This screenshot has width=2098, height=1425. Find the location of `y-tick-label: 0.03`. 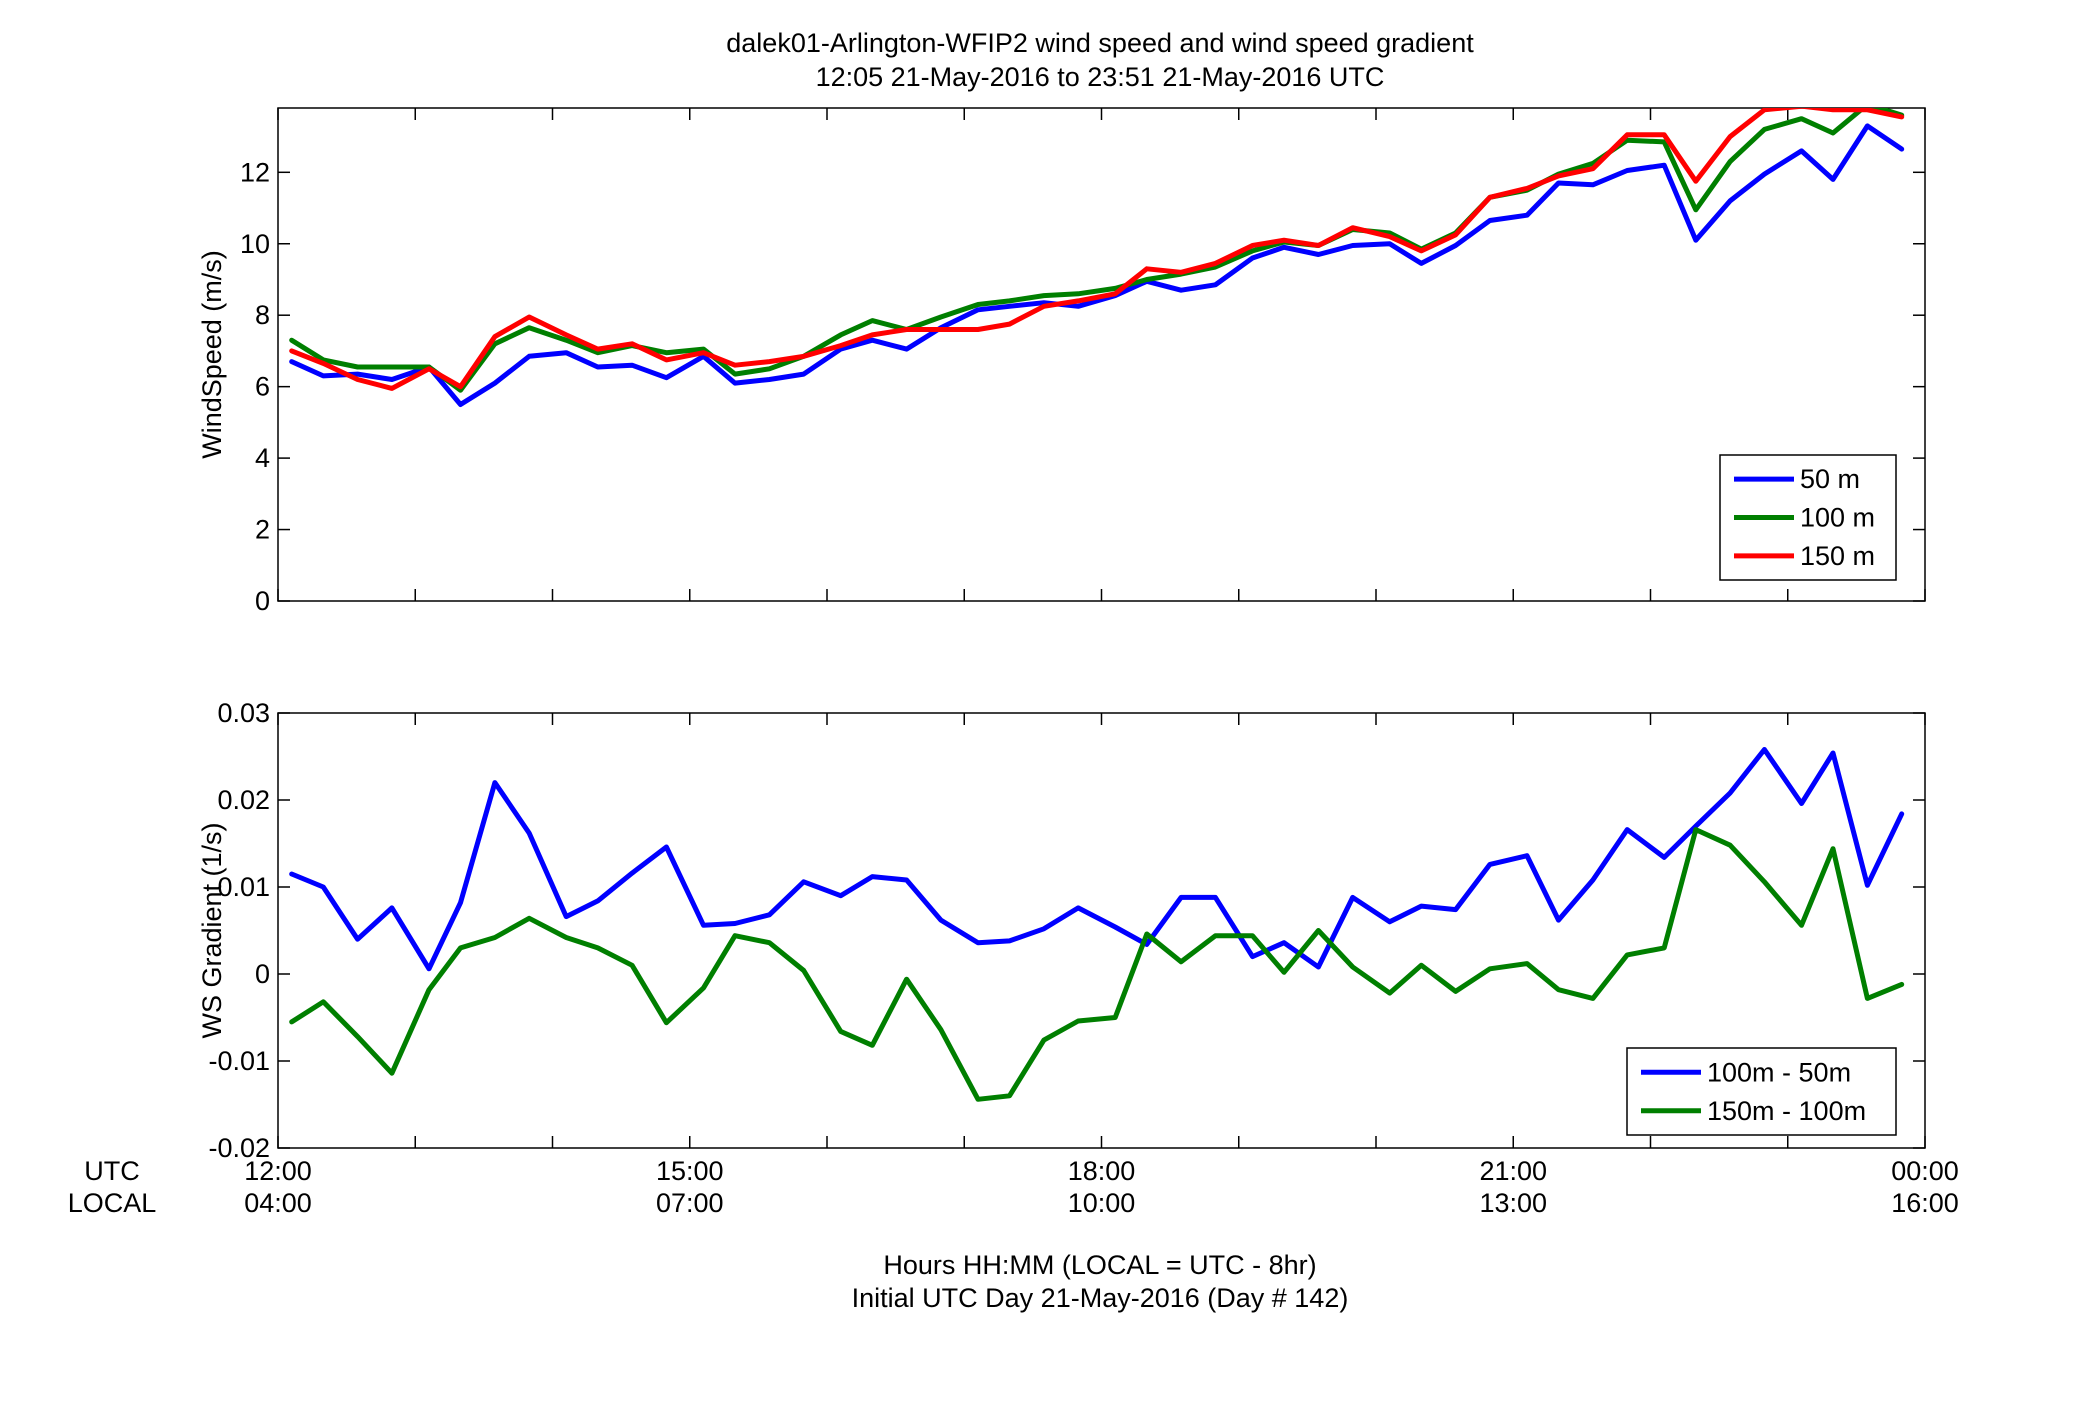

y-tick-label: 0.03 is located at coordinates (243, 713).